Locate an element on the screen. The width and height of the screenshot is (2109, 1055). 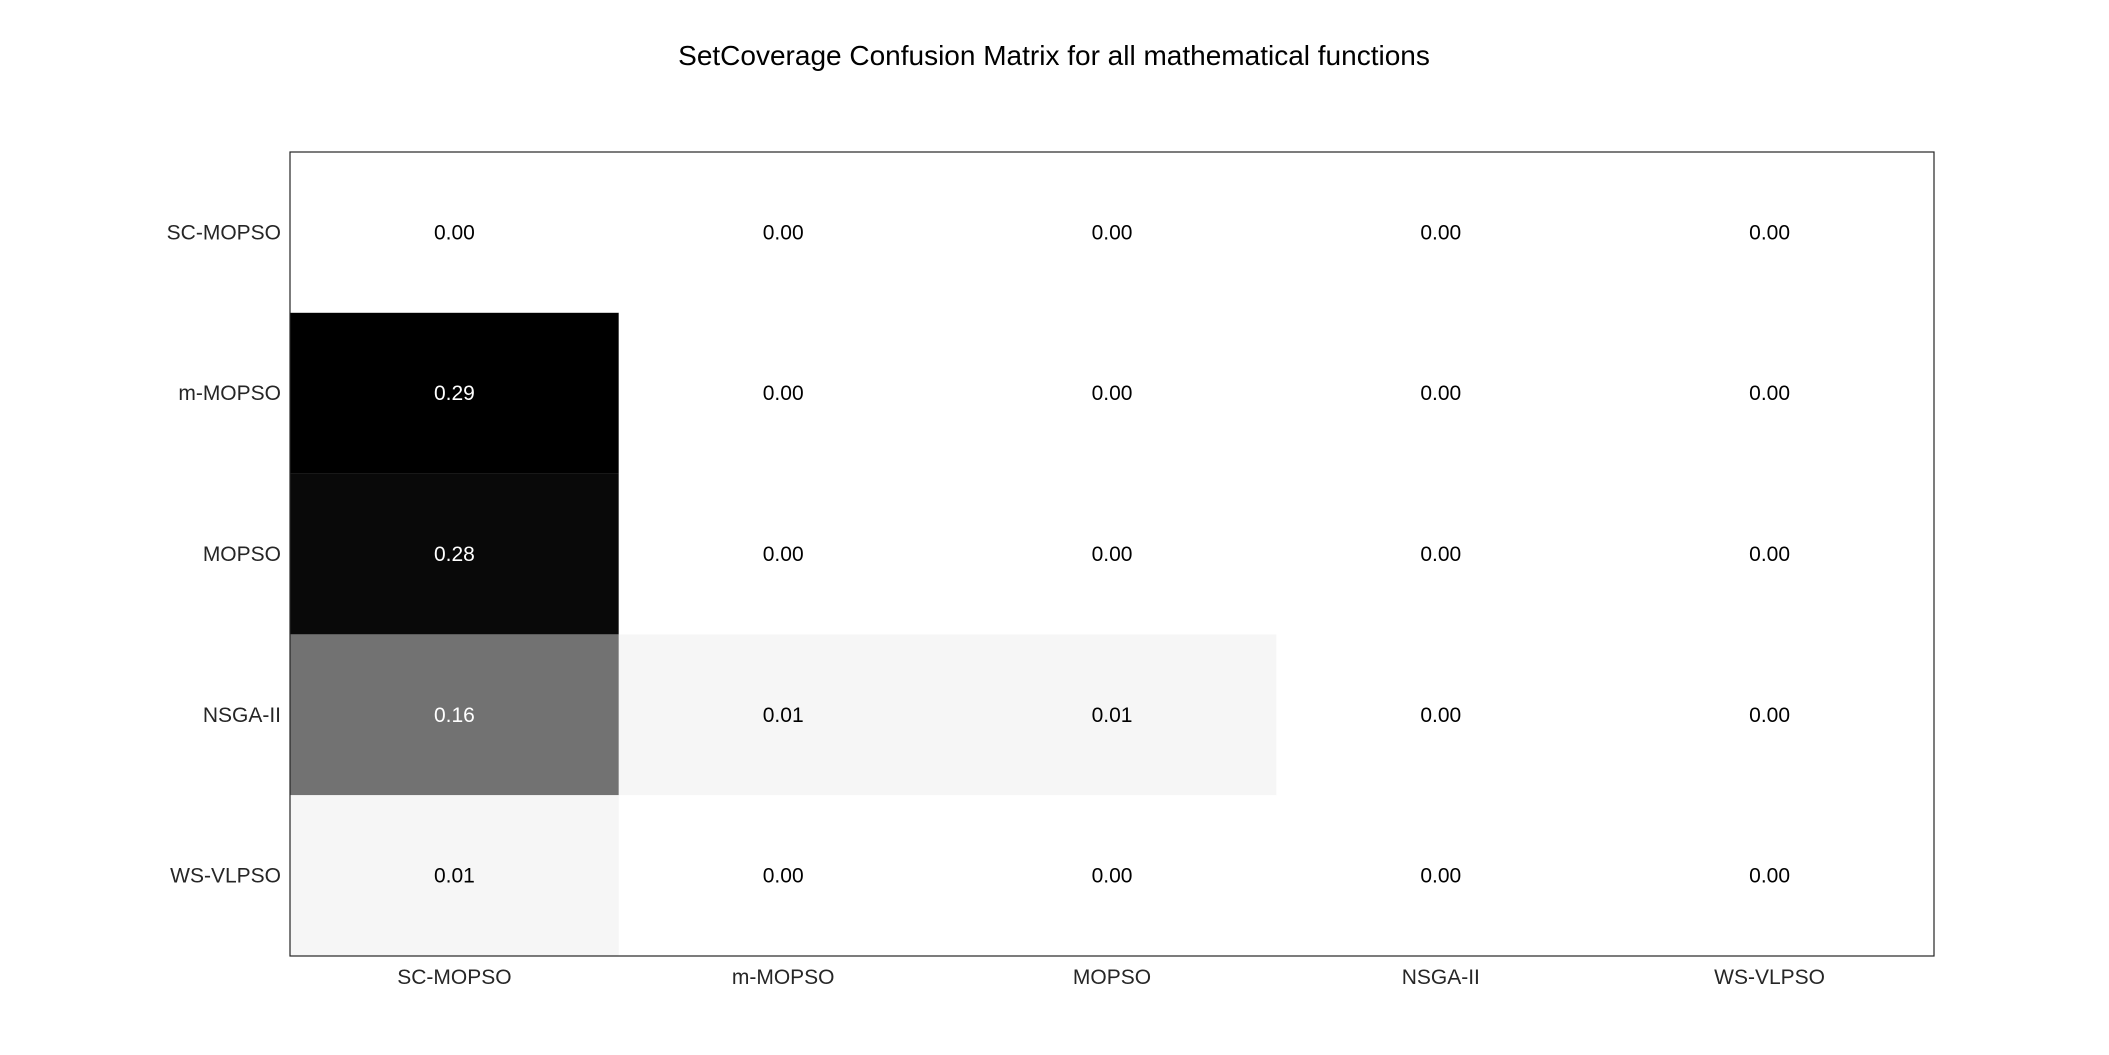
y-tick-label: m-MOPSO is located at coordinates (229, 393).